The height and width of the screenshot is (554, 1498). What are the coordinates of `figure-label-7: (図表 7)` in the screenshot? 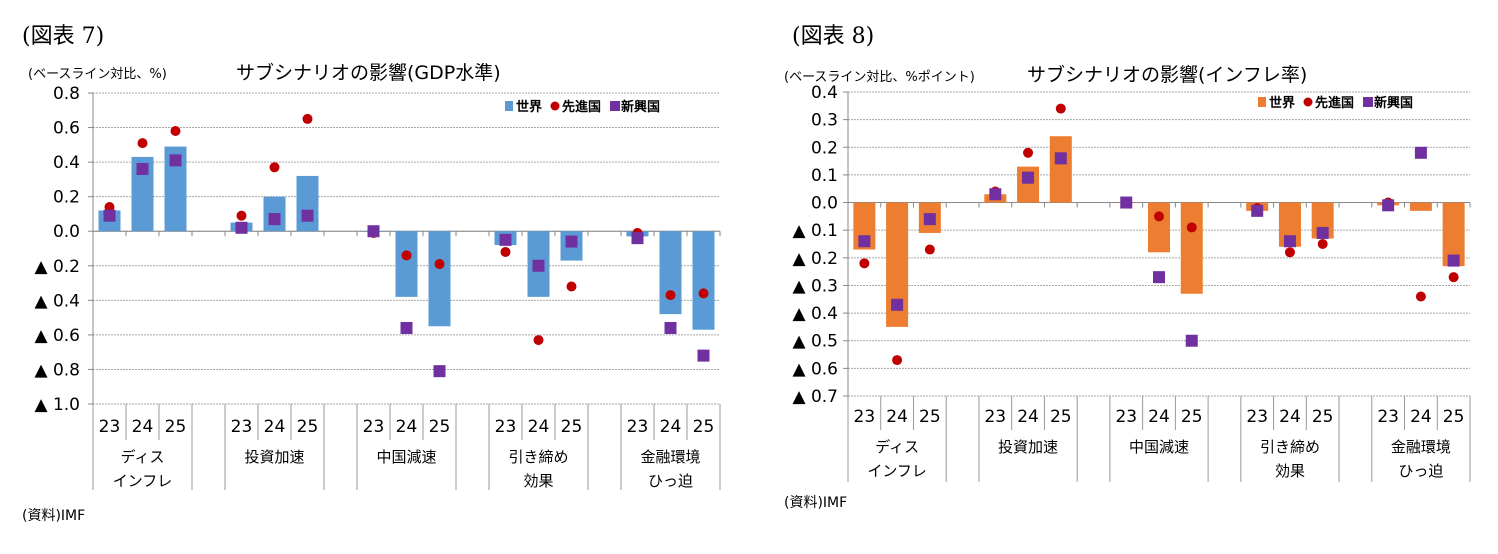 It's located at (63, 36).